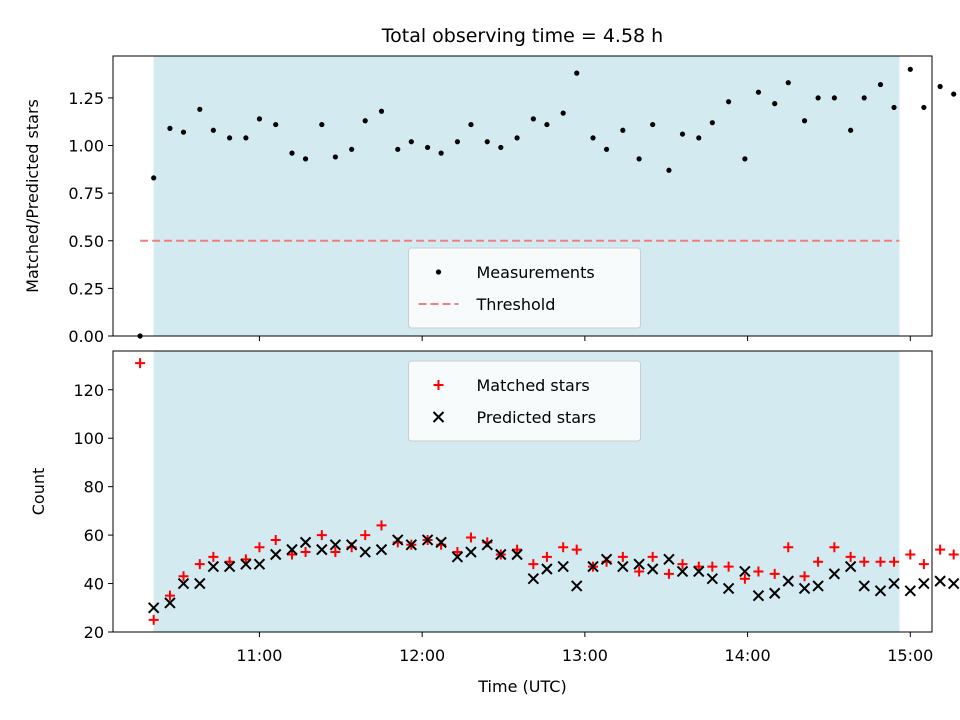 The width and height of the screenshot is (960, 720). Describe the element at coordinates (88, 438) in the screenshot. I see `y-tick-label: 100` at that location.